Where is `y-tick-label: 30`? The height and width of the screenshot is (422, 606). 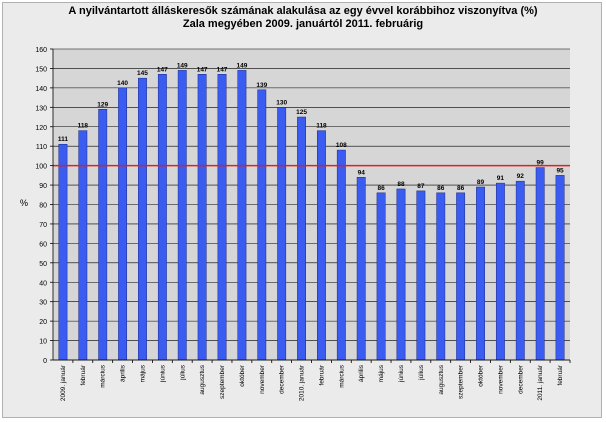
y-tick-label: 30 is located at coordinates (43, 303).